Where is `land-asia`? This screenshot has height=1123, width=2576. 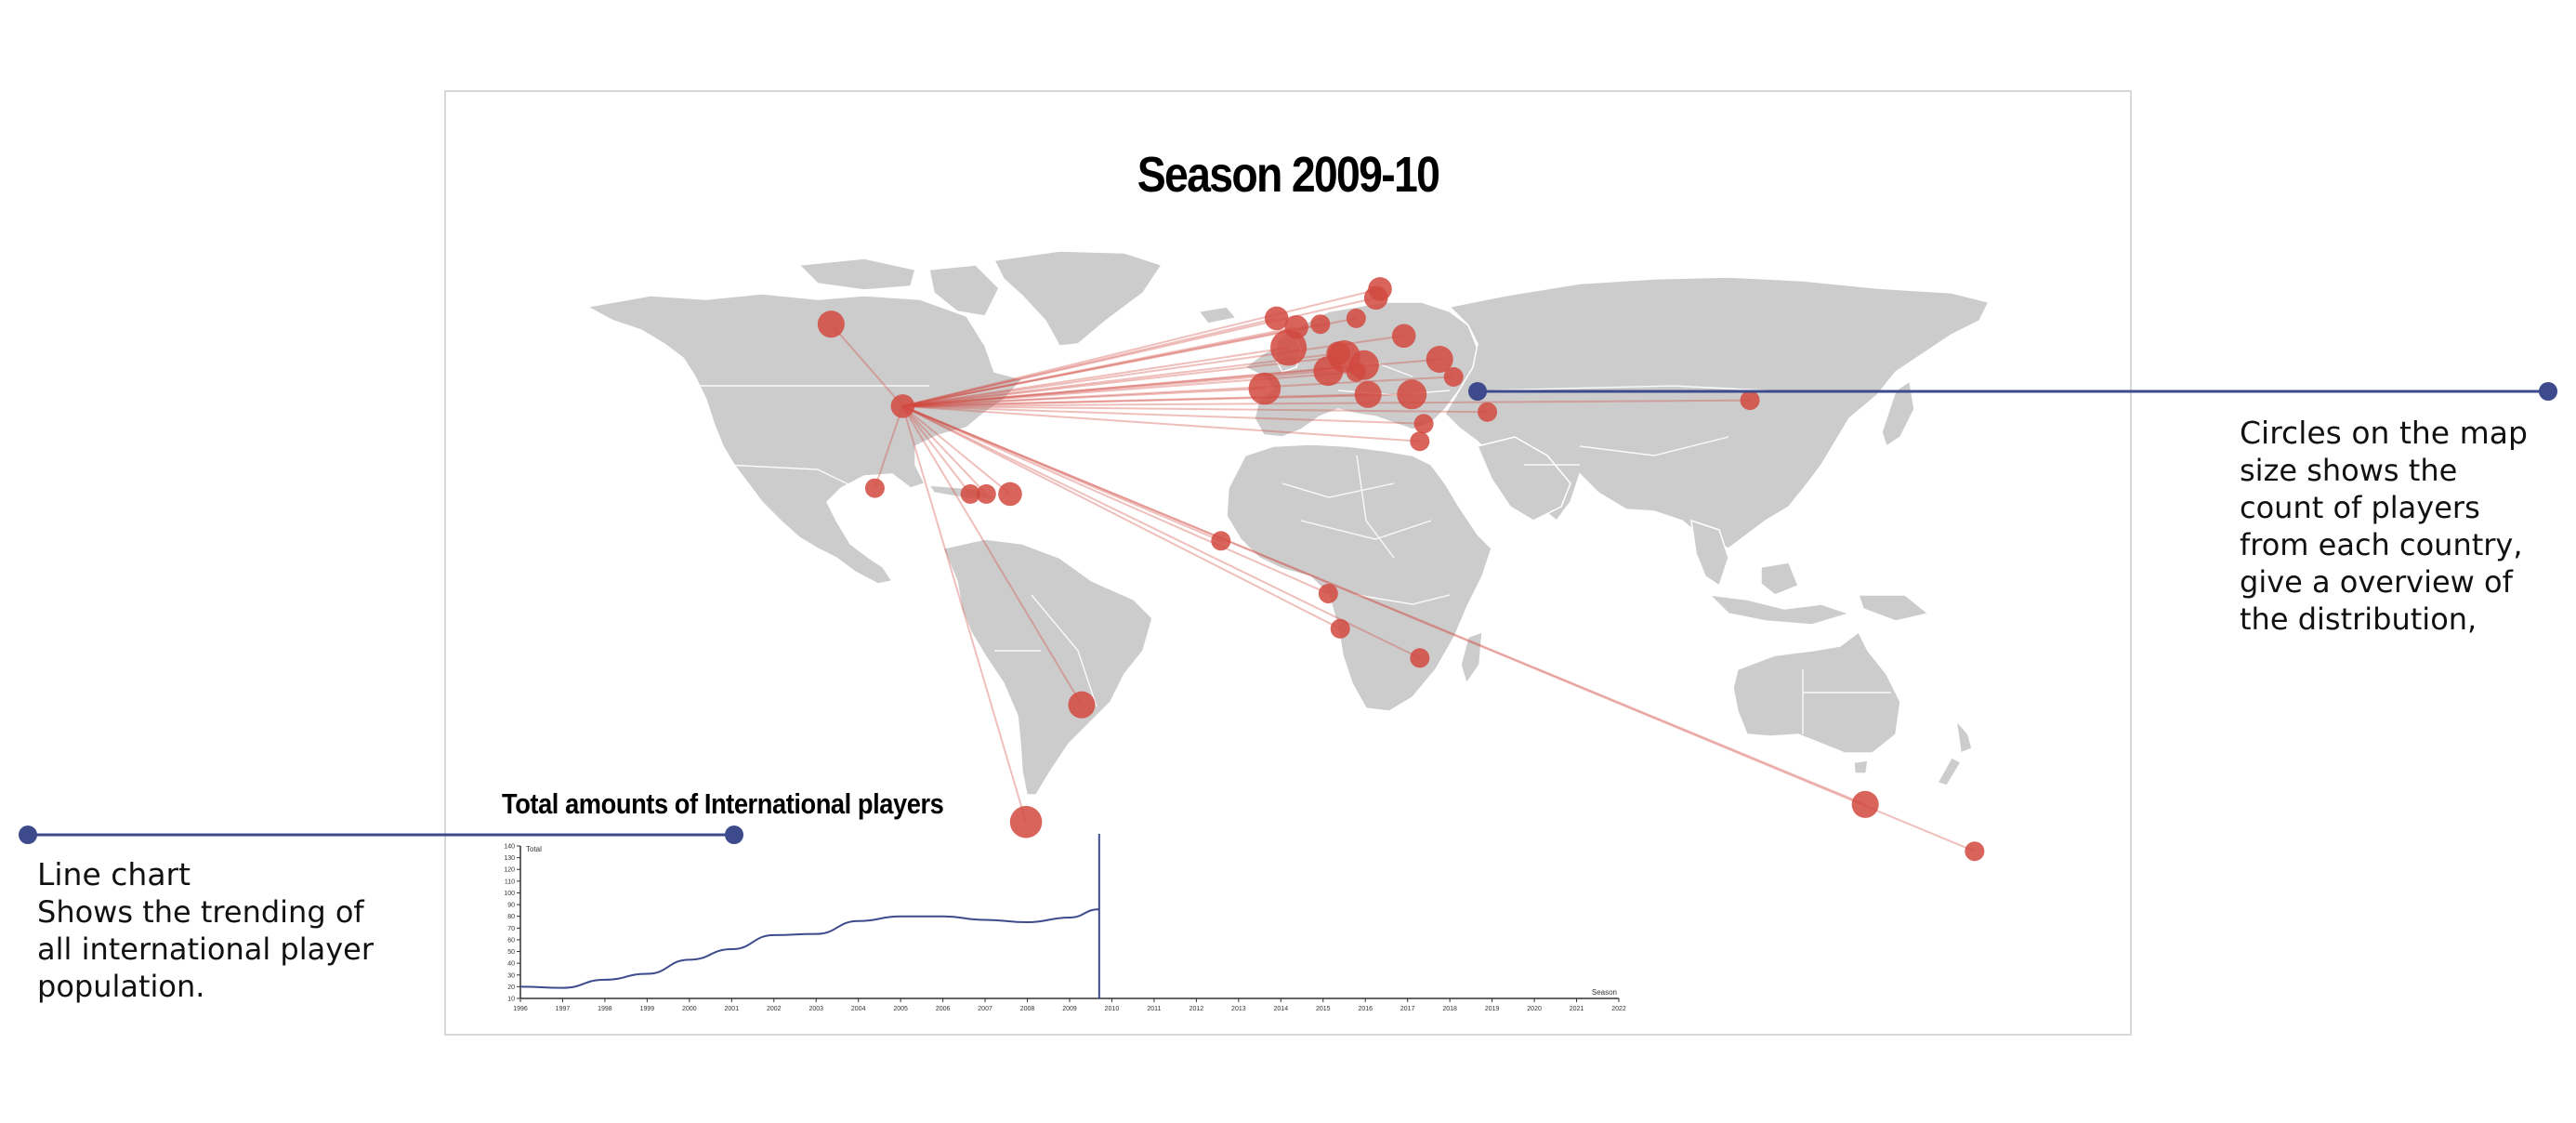
land-asia is located at coordinates (1717, 412).